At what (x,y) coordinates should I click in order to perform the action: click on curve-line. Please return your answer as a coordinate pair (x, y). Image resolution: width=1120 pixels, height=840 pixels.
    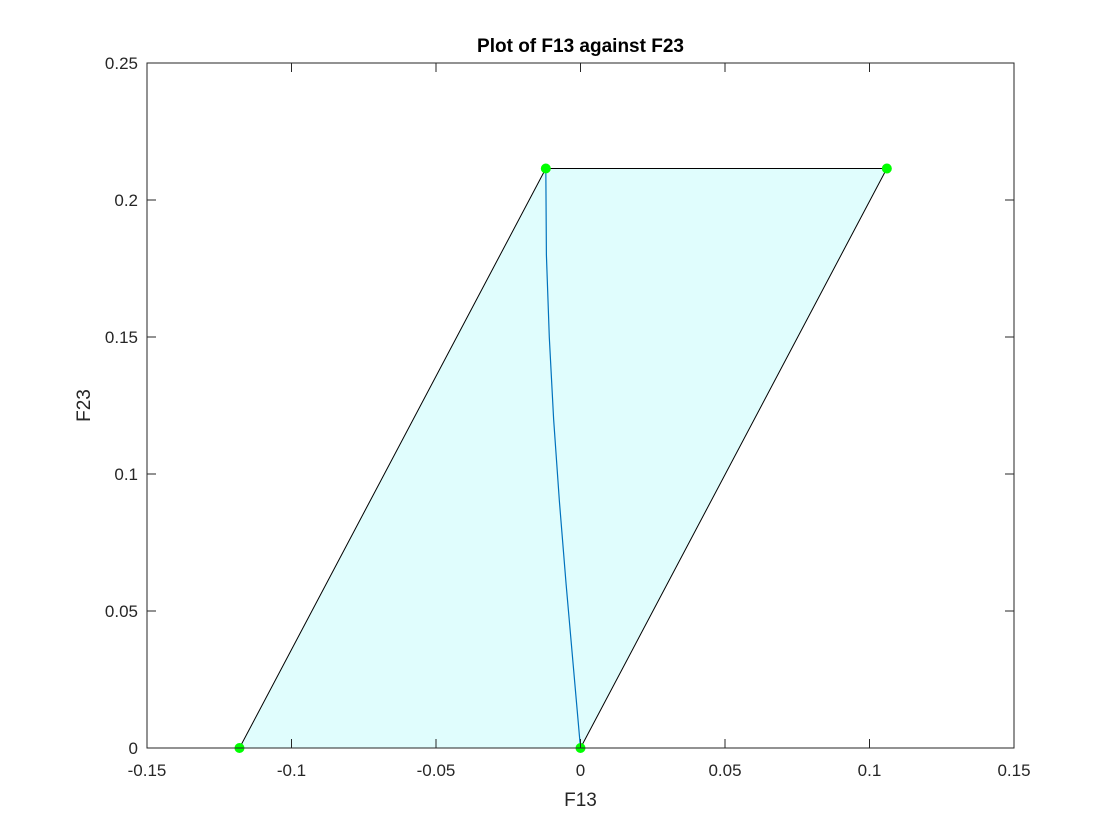
    Looking at the image, I should click on (563, 458).